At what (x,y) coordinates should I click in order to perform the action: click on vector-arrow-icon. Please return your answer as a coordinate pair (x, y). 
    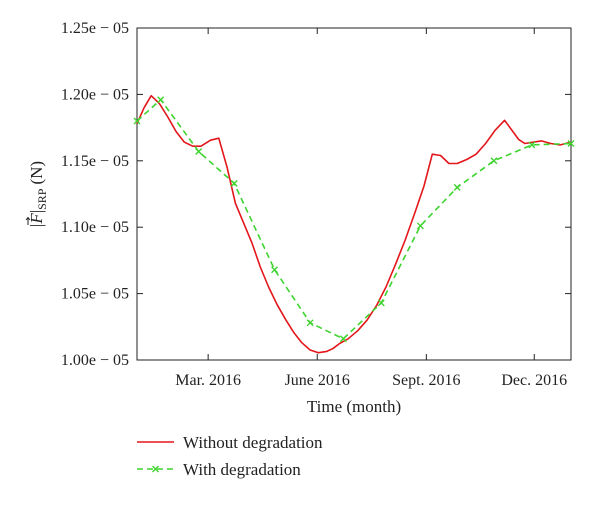
    Looking at the image, I should click on (28, 220).